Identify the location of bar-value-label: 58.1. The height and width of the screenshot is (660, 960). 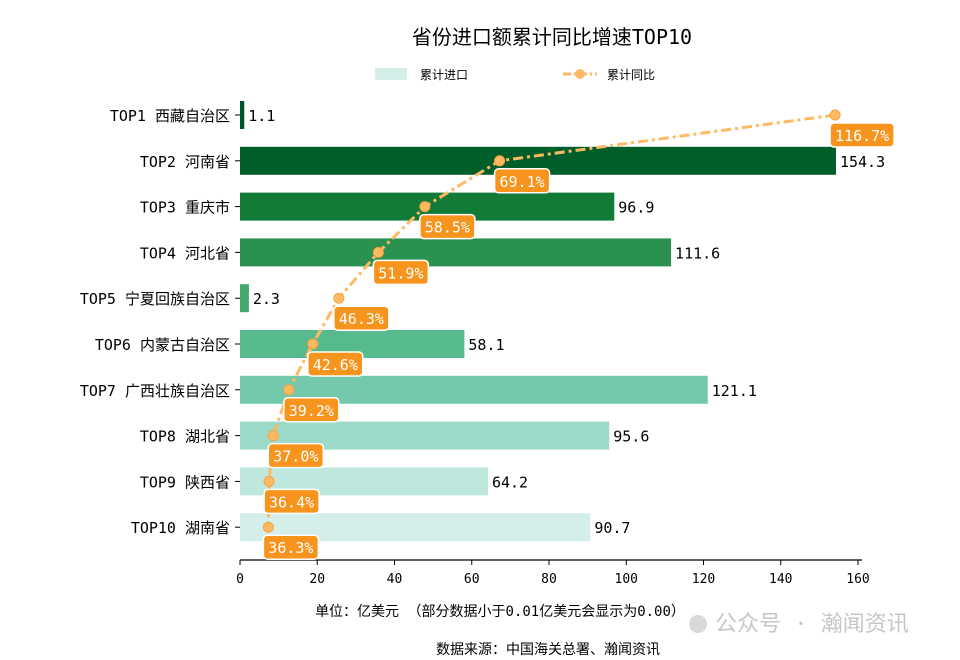
(486, 345).